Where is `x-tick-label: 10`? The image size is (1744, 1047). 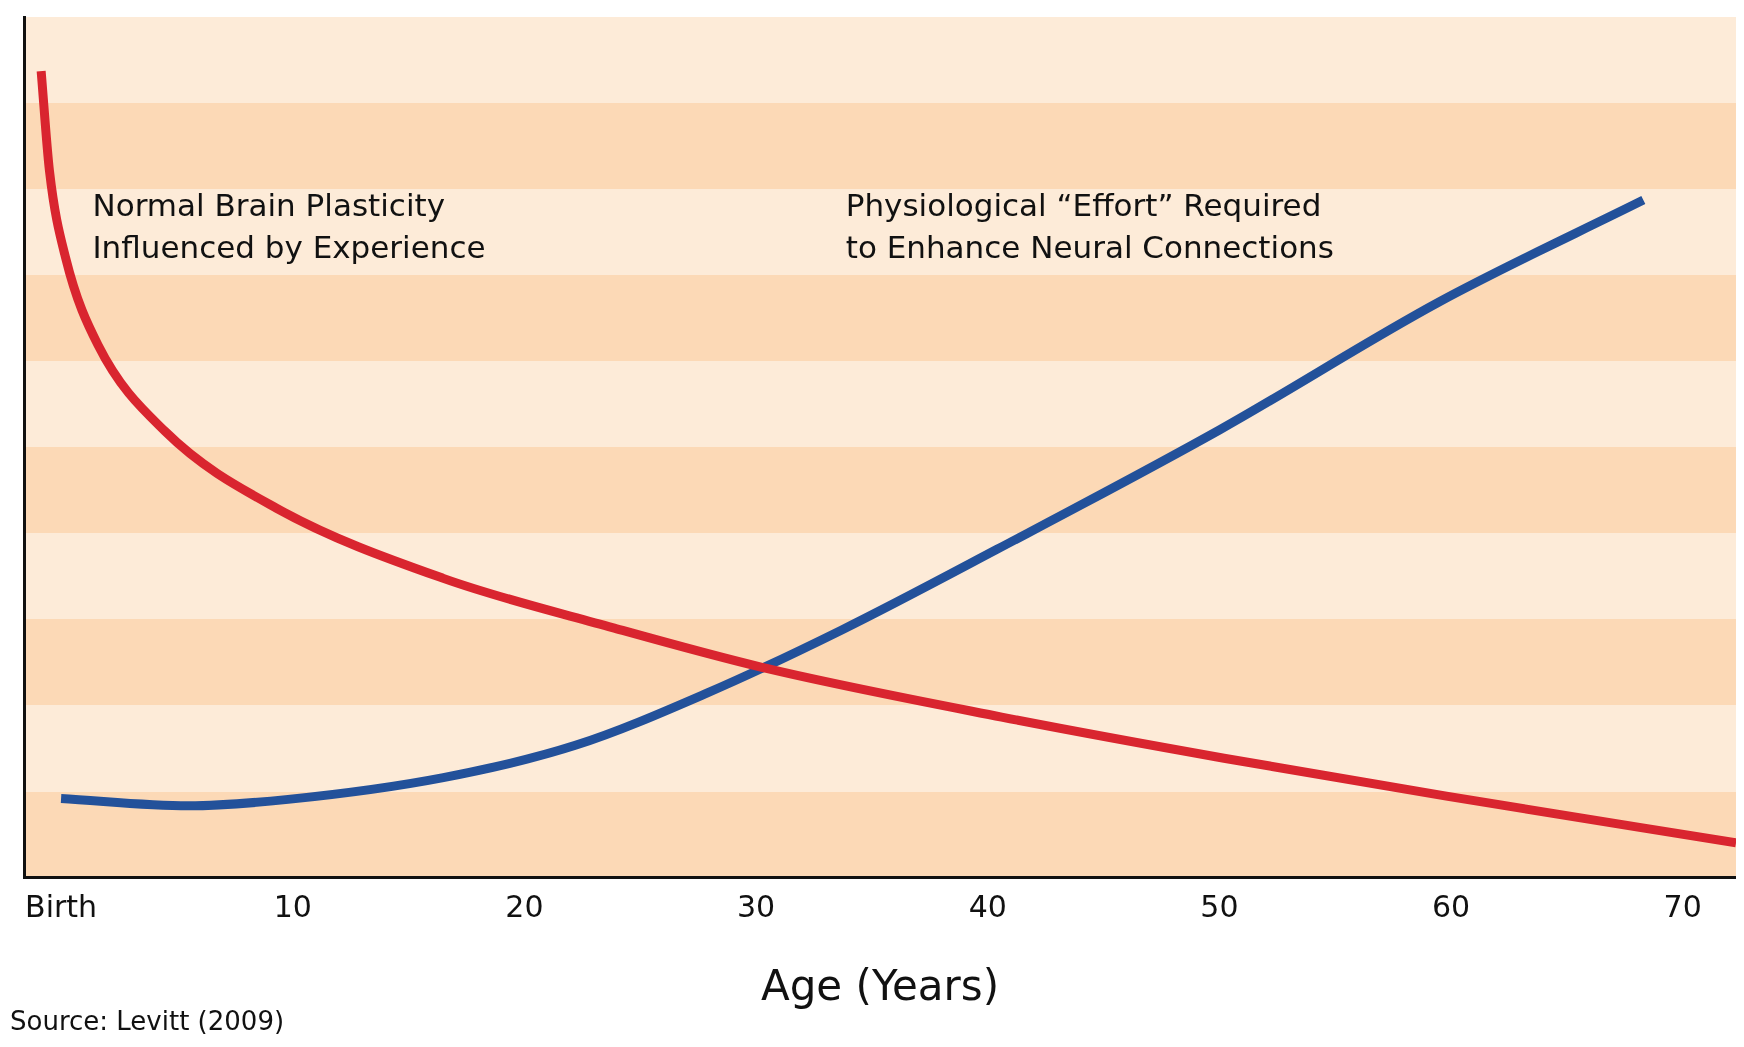
x-tick-label: 10 is located at coordinates (292, 907).